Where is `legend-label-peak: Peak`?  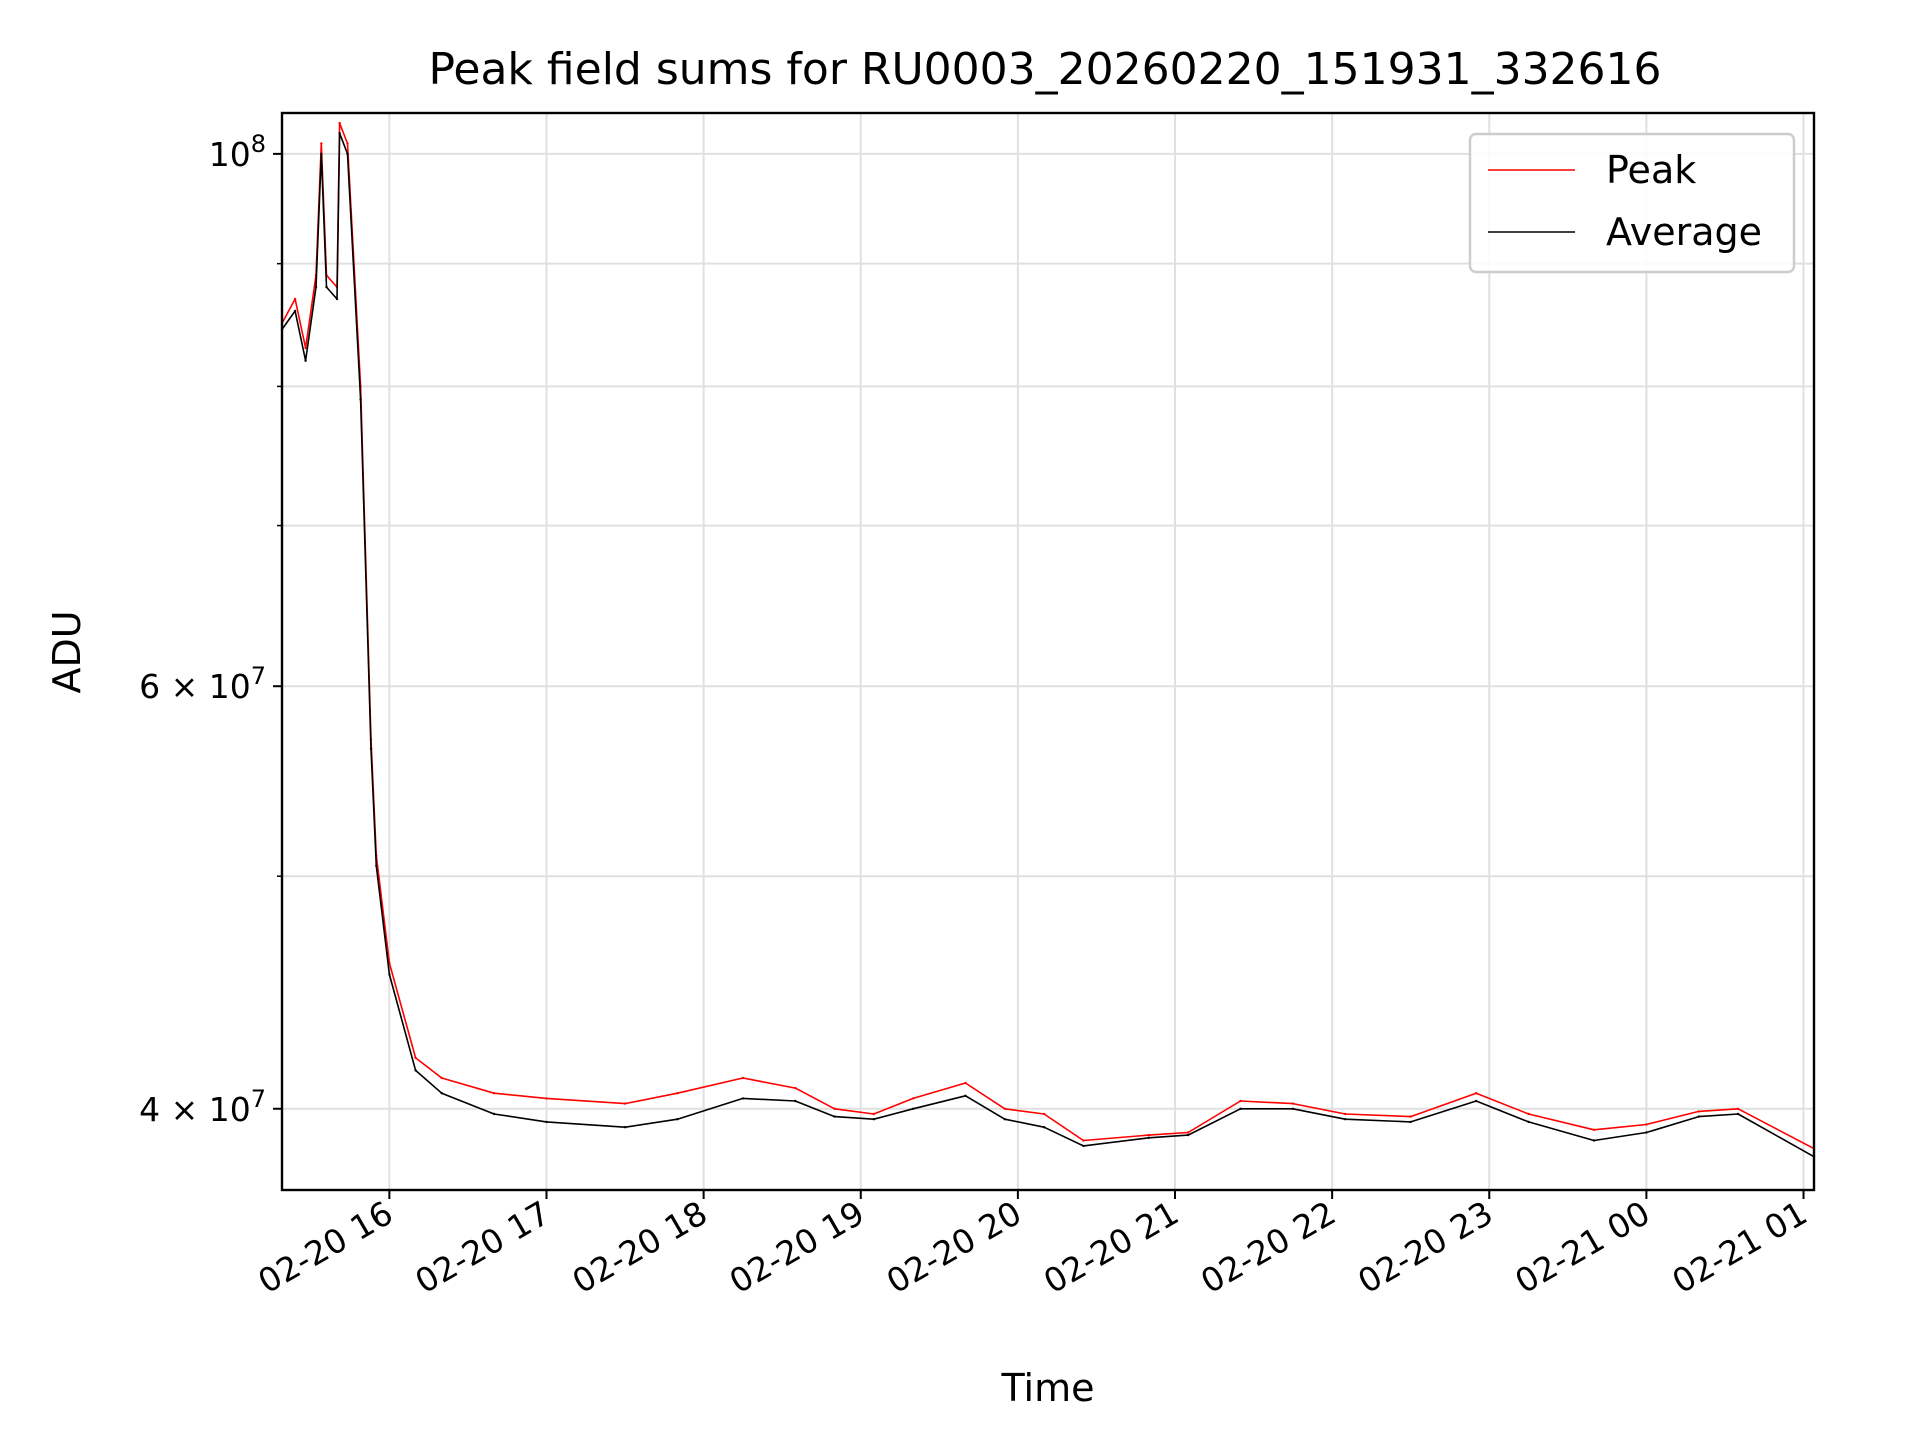 legend-label-peak: Peak is located at coordinates (1651, 170).